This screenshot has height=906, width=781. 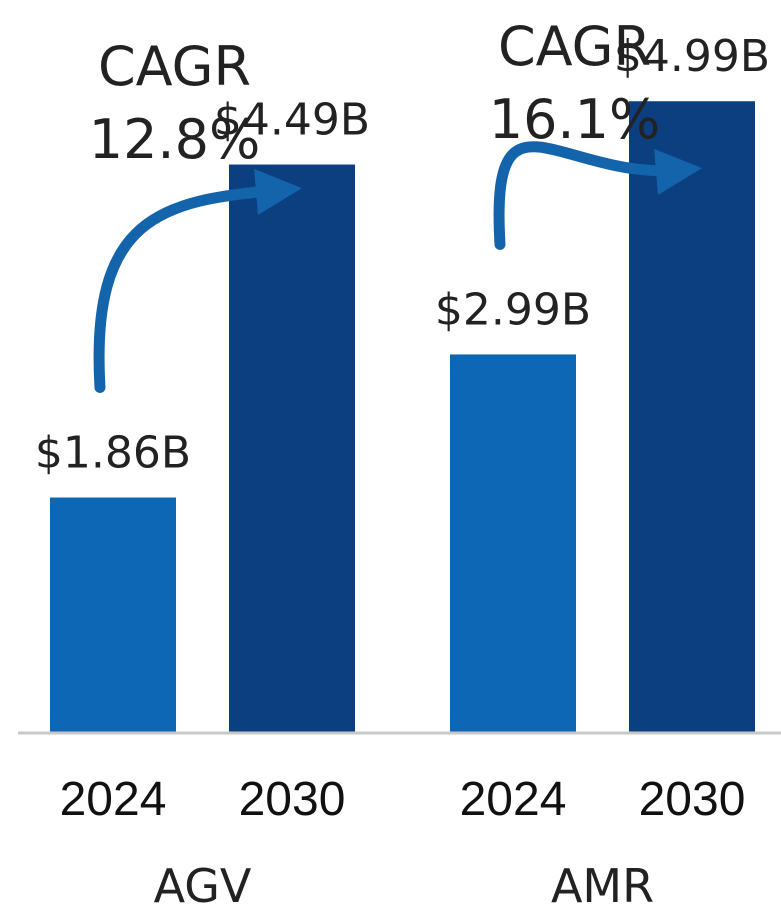 What do you see at coordinates (198, 281) in the screenshot?
I see `cagr-arrow-agv` at bounding box center [198, 281].